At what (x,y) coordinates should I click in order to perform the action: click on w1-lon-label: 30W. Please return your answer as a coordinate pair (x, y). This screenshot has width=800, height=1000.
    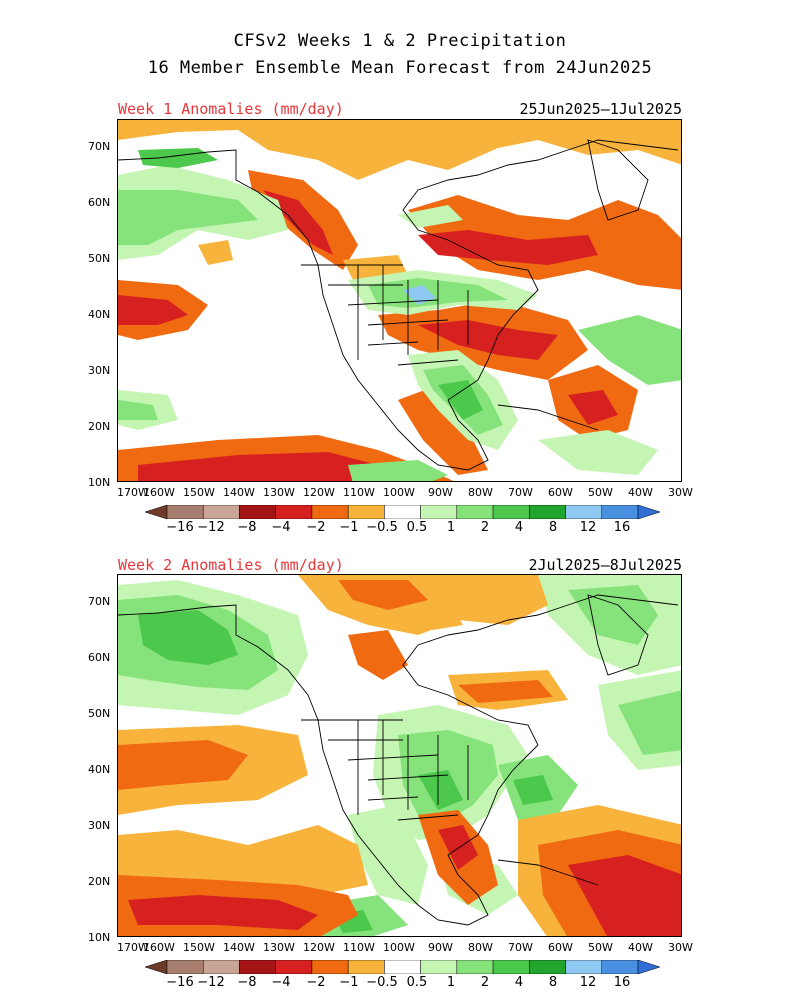
    Looking at the image, I should click on (680, 492).